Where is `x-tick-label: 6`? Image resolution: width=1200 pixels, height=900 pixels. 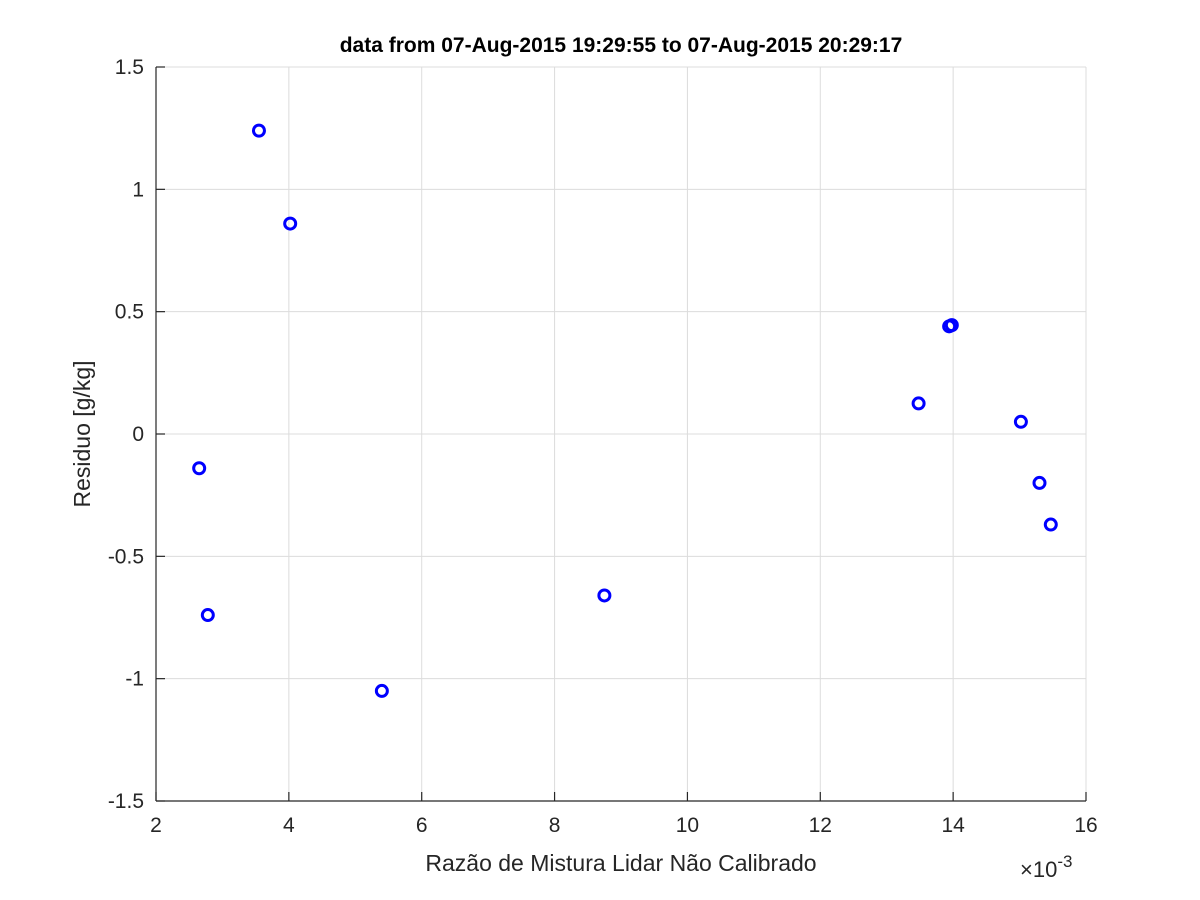 x-tick-label: 6 is located at coordinates (422, 825).